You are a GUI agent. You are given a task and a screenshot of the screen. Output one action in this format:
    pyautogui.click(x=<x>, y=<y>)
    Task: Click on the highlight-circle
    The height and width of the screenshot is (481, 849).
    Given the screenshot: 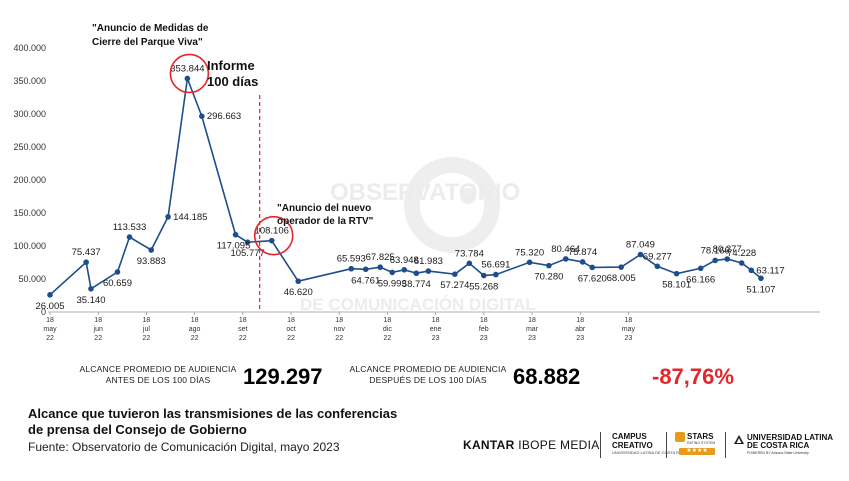 What is the action you would take?
    pyautogui.click(x=273, y=235)
    